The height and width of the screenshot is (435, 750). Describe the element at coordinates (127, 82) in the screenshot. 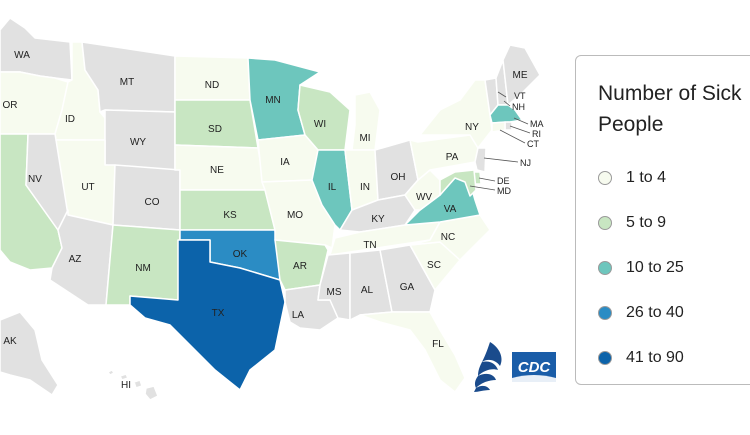

I see `label-MT: MT` at that location.